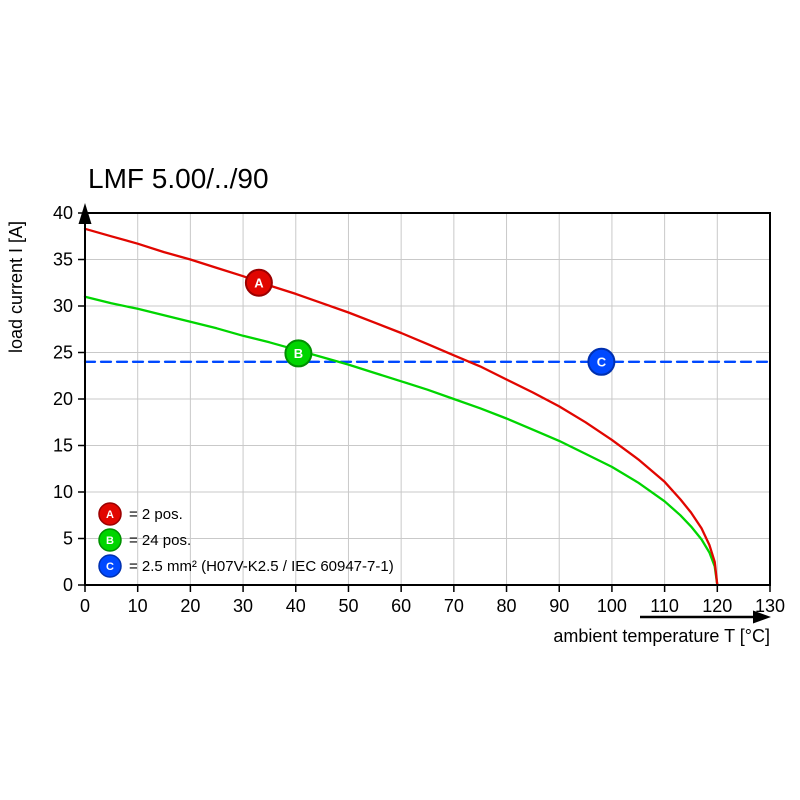 The height and width of the screenshot is (800, 800). What do you see at coordinates (559, 606) in the screenshot?
I see `x-tick-label: 90` at bounding box center [559, 606].